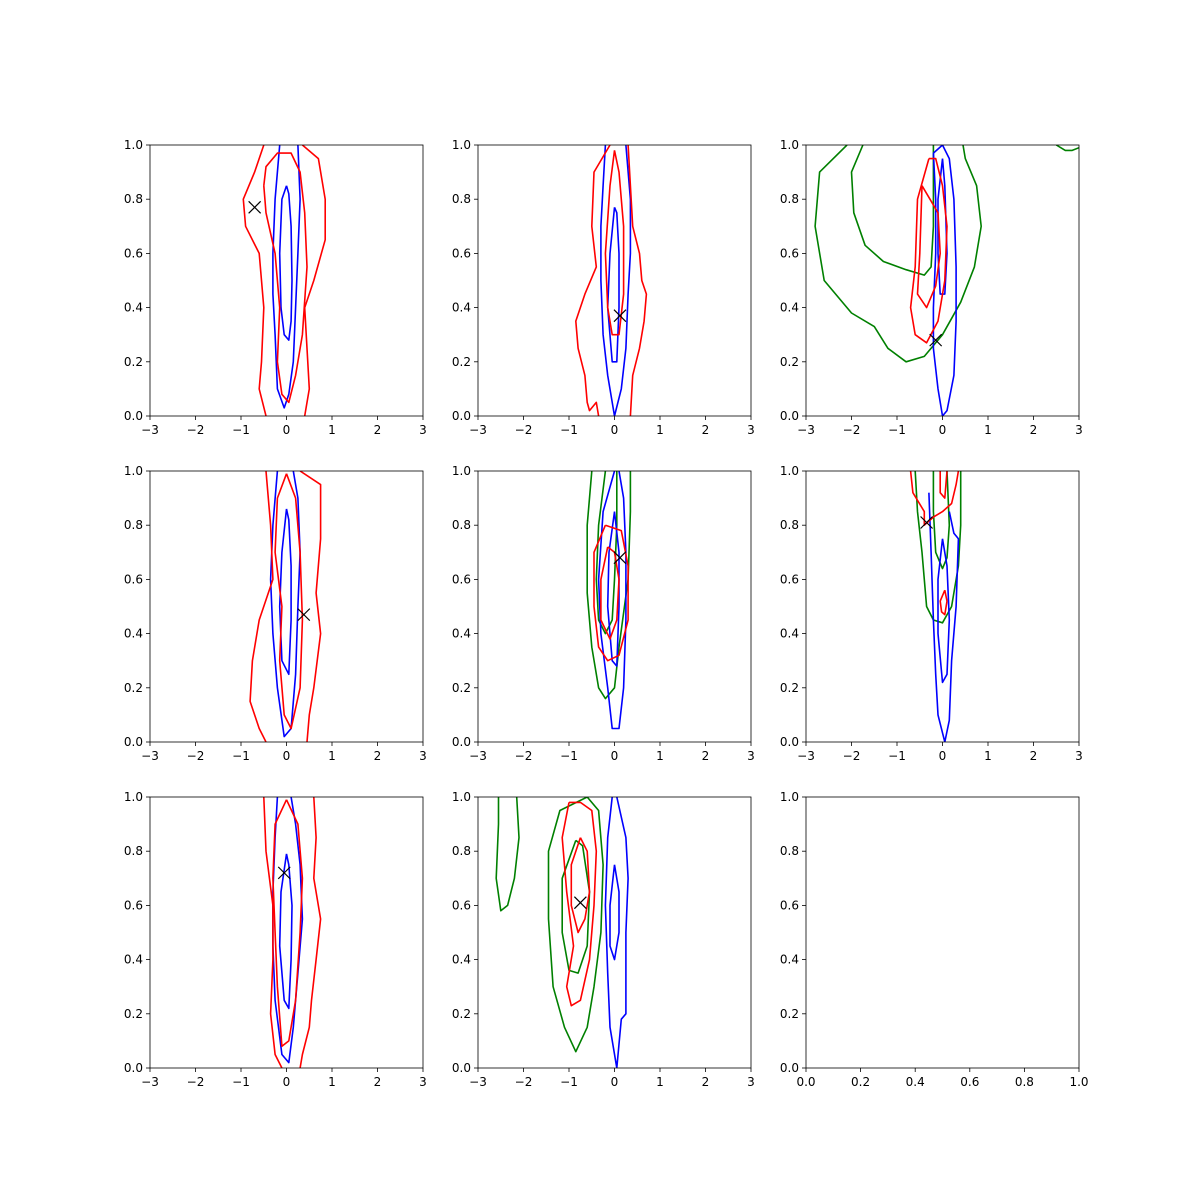  I want to click on x-tick-label: 1.0, so click(1078, 1082).